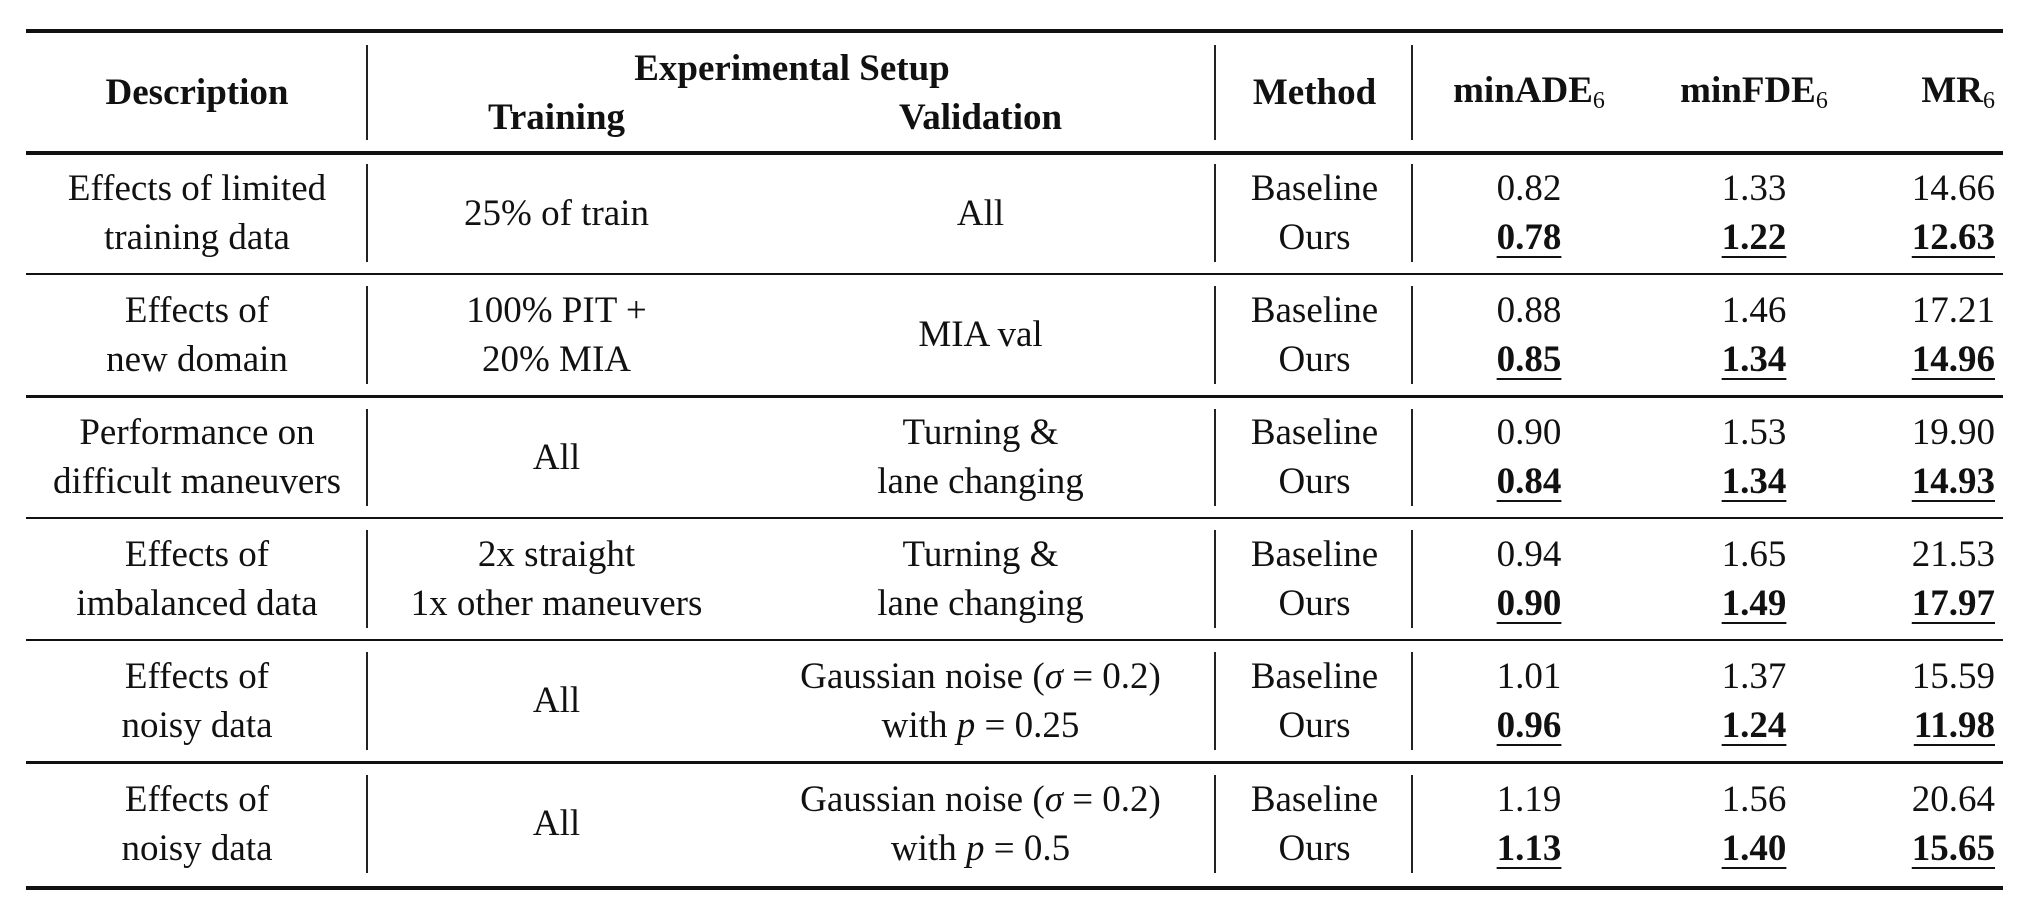  Describe the element at coordinates (1529, 823) in the screenshot. I see `minade-cell: 1.19 1.13` at that location.